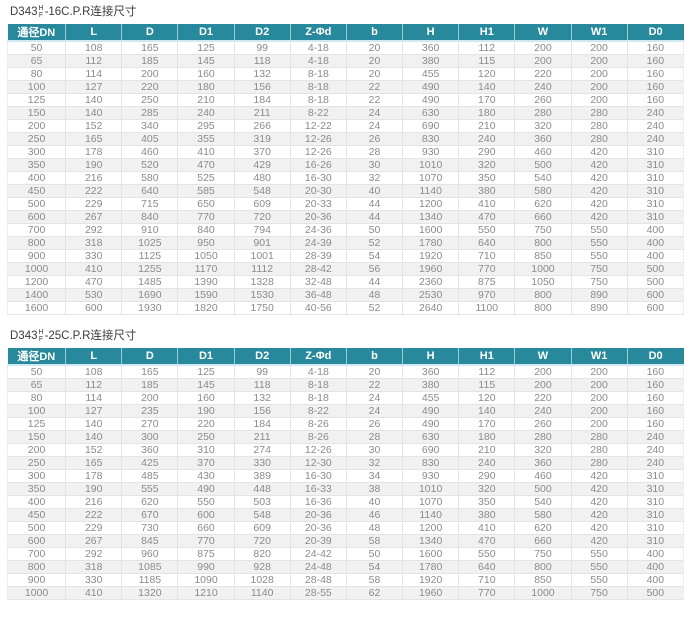 The width and height of the screenshot is (691, 640). Describe the element at coordinates (486, 113) in the screenshot. I see `cell: 180` at that location.